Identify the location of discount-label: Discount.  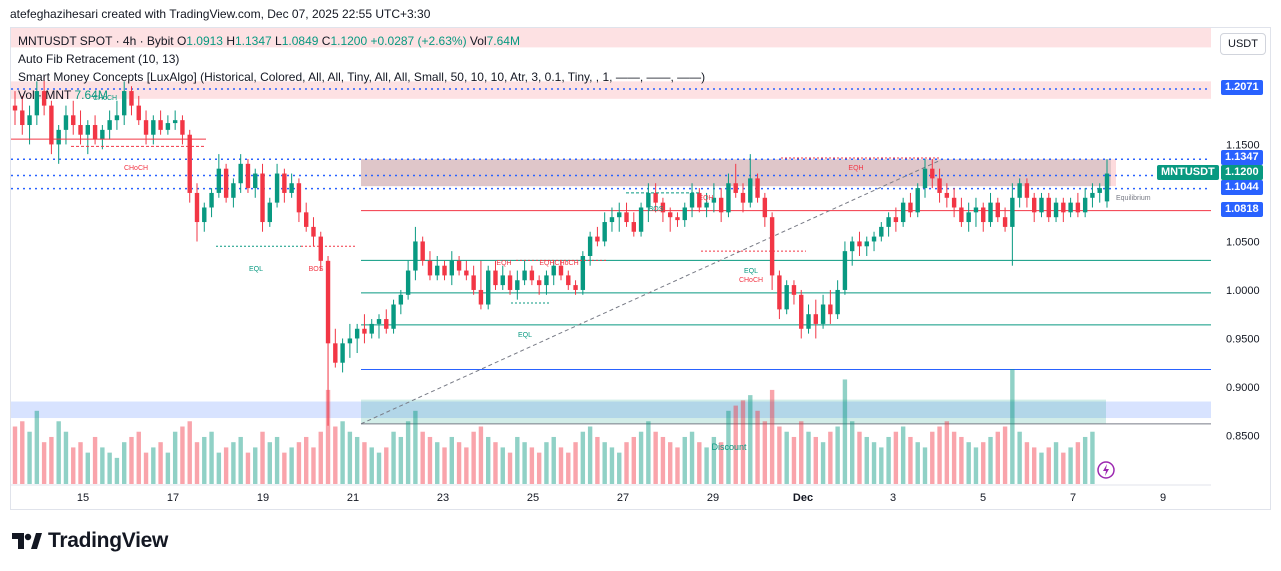
(729, 447).